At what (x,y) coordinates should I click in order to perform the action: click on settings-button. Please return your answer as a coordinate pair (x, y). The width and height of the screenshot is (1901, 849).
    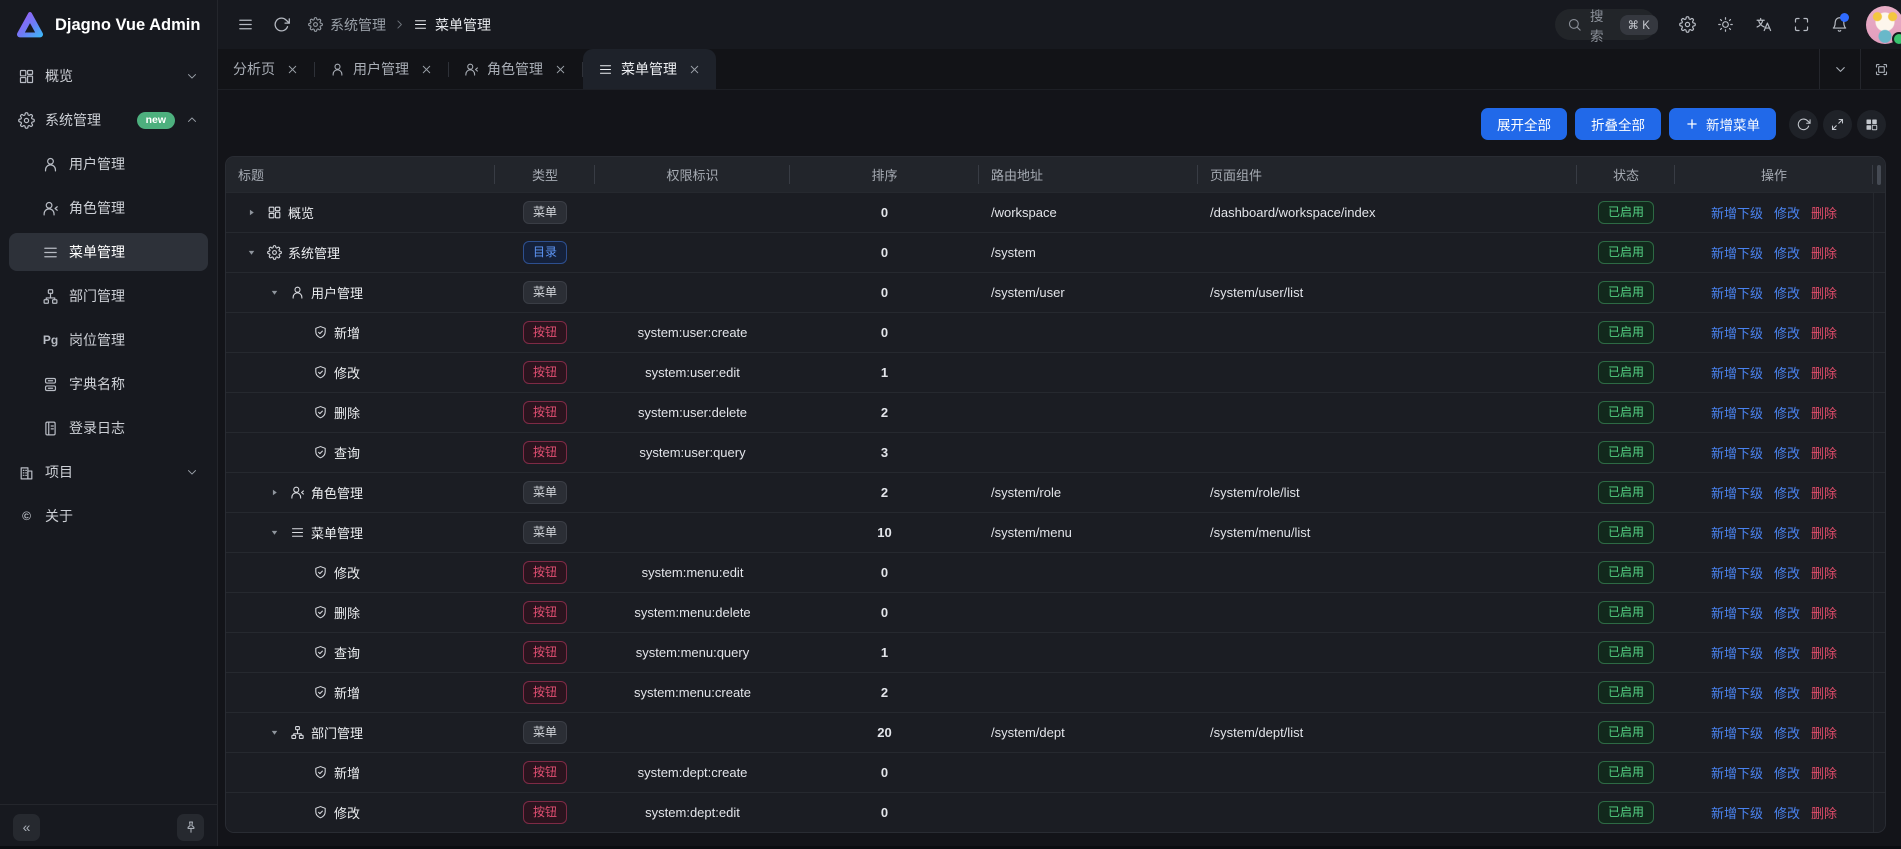
    Looking at the image, I should click on (1687, 25).